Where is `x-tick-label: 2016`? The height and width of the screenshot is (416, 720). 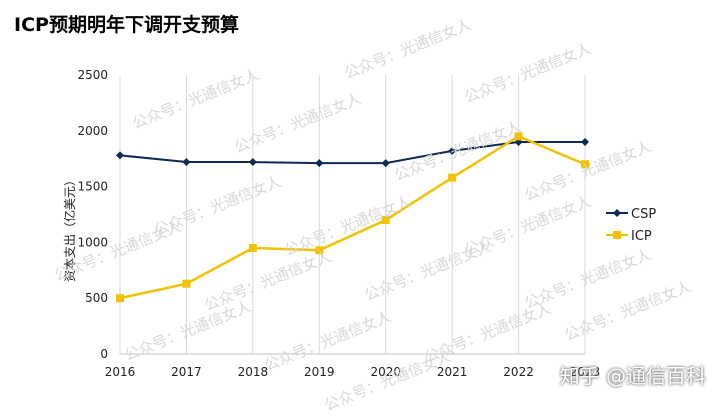 x-tick-label: 2016 is located at coordinates (120, 372).